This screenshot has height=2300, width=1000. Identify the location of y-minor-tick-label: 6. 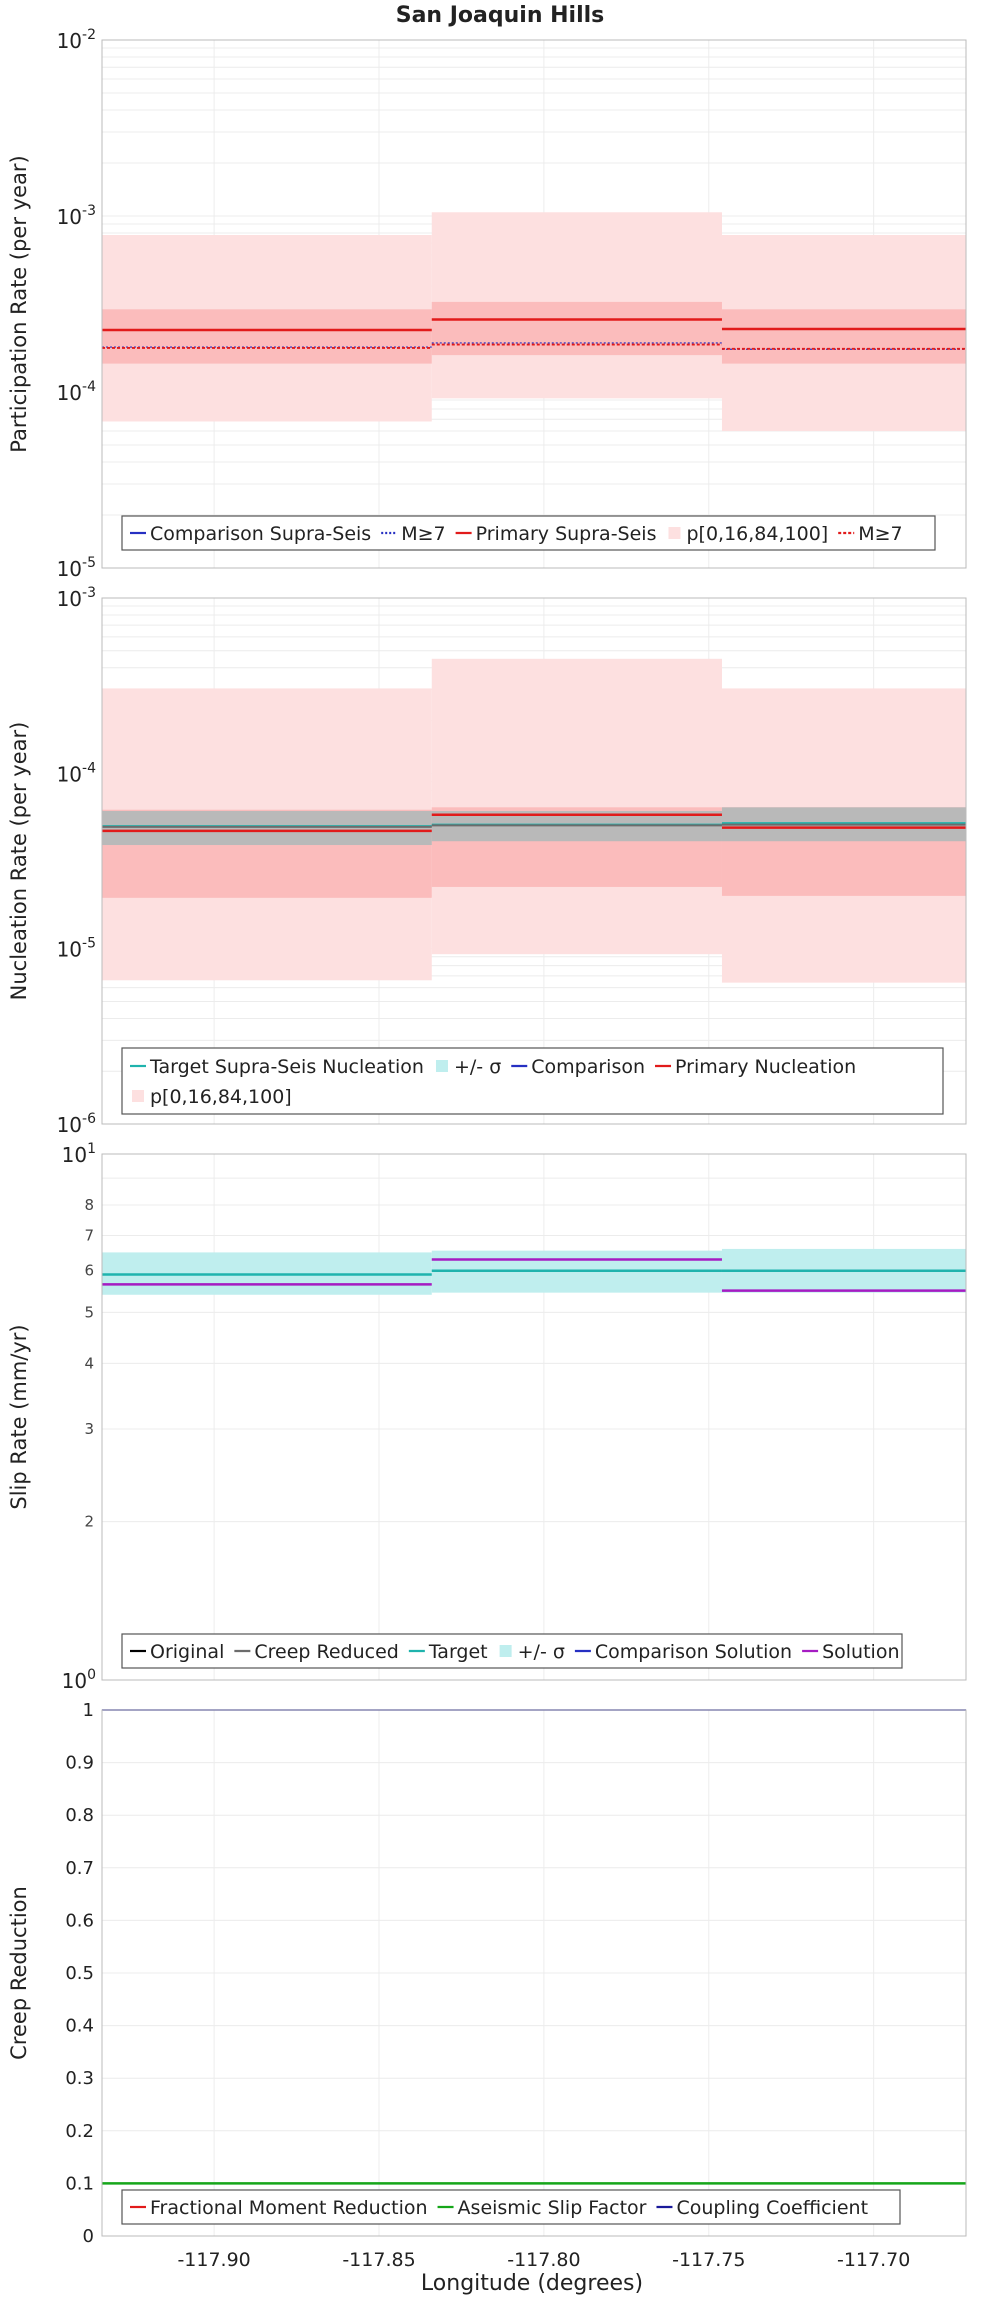
(89, 1271).